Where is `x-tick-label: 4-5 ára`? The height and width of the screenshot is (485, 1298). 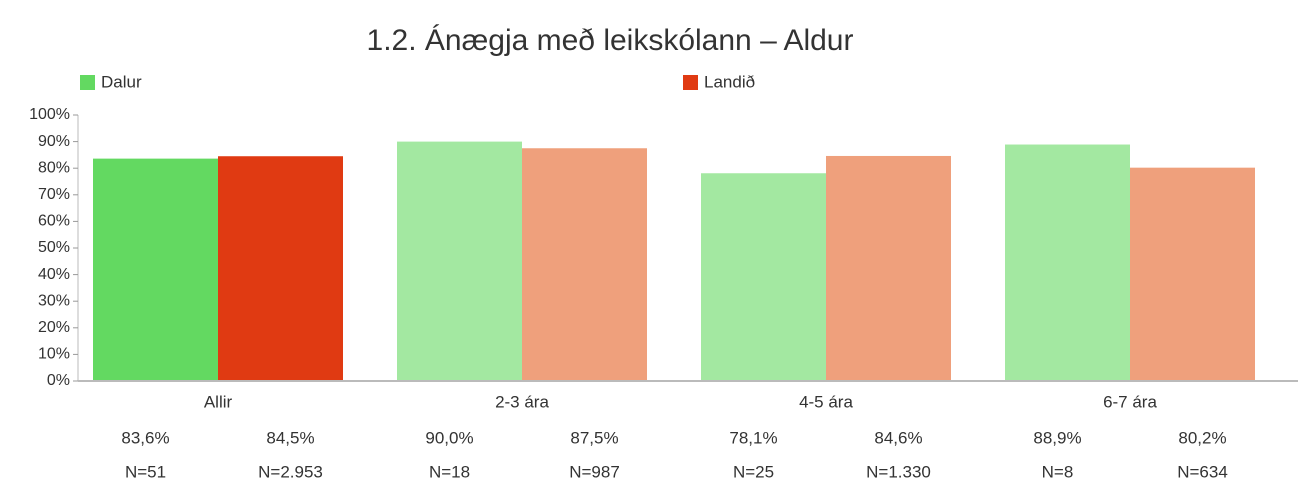
x-tick-label: 4-5 ára is located at coordinates (826, 401).